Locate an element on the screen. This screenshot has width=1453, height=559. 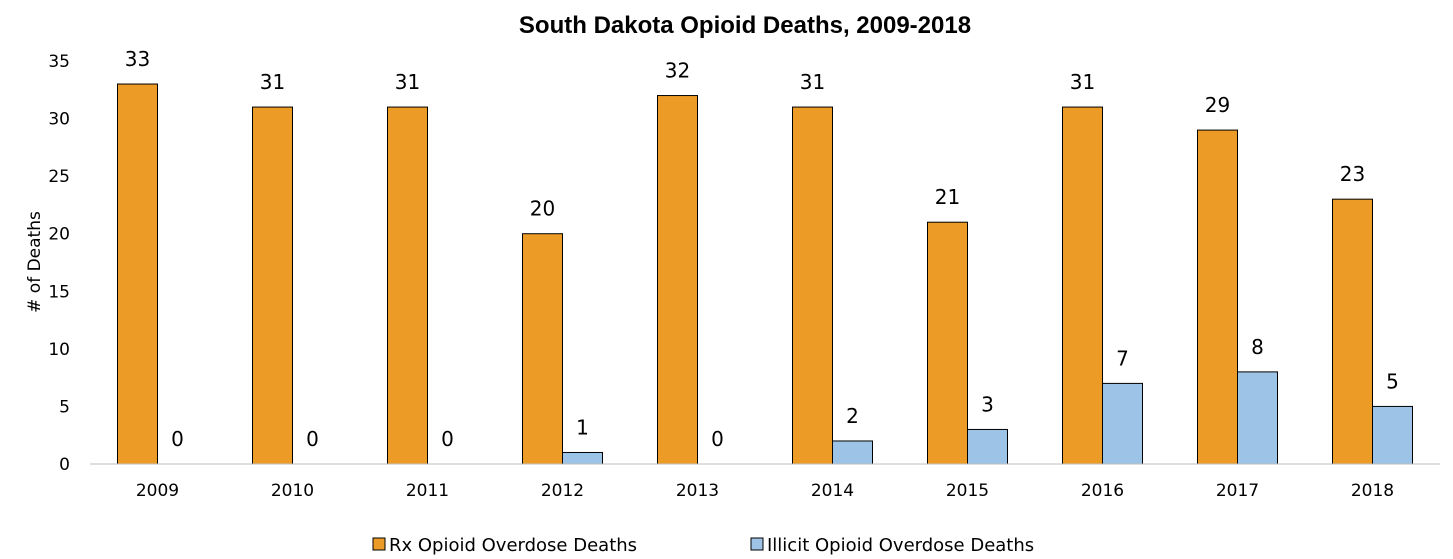
illicit-data-label: 1 is located at coordinates (582, 427).